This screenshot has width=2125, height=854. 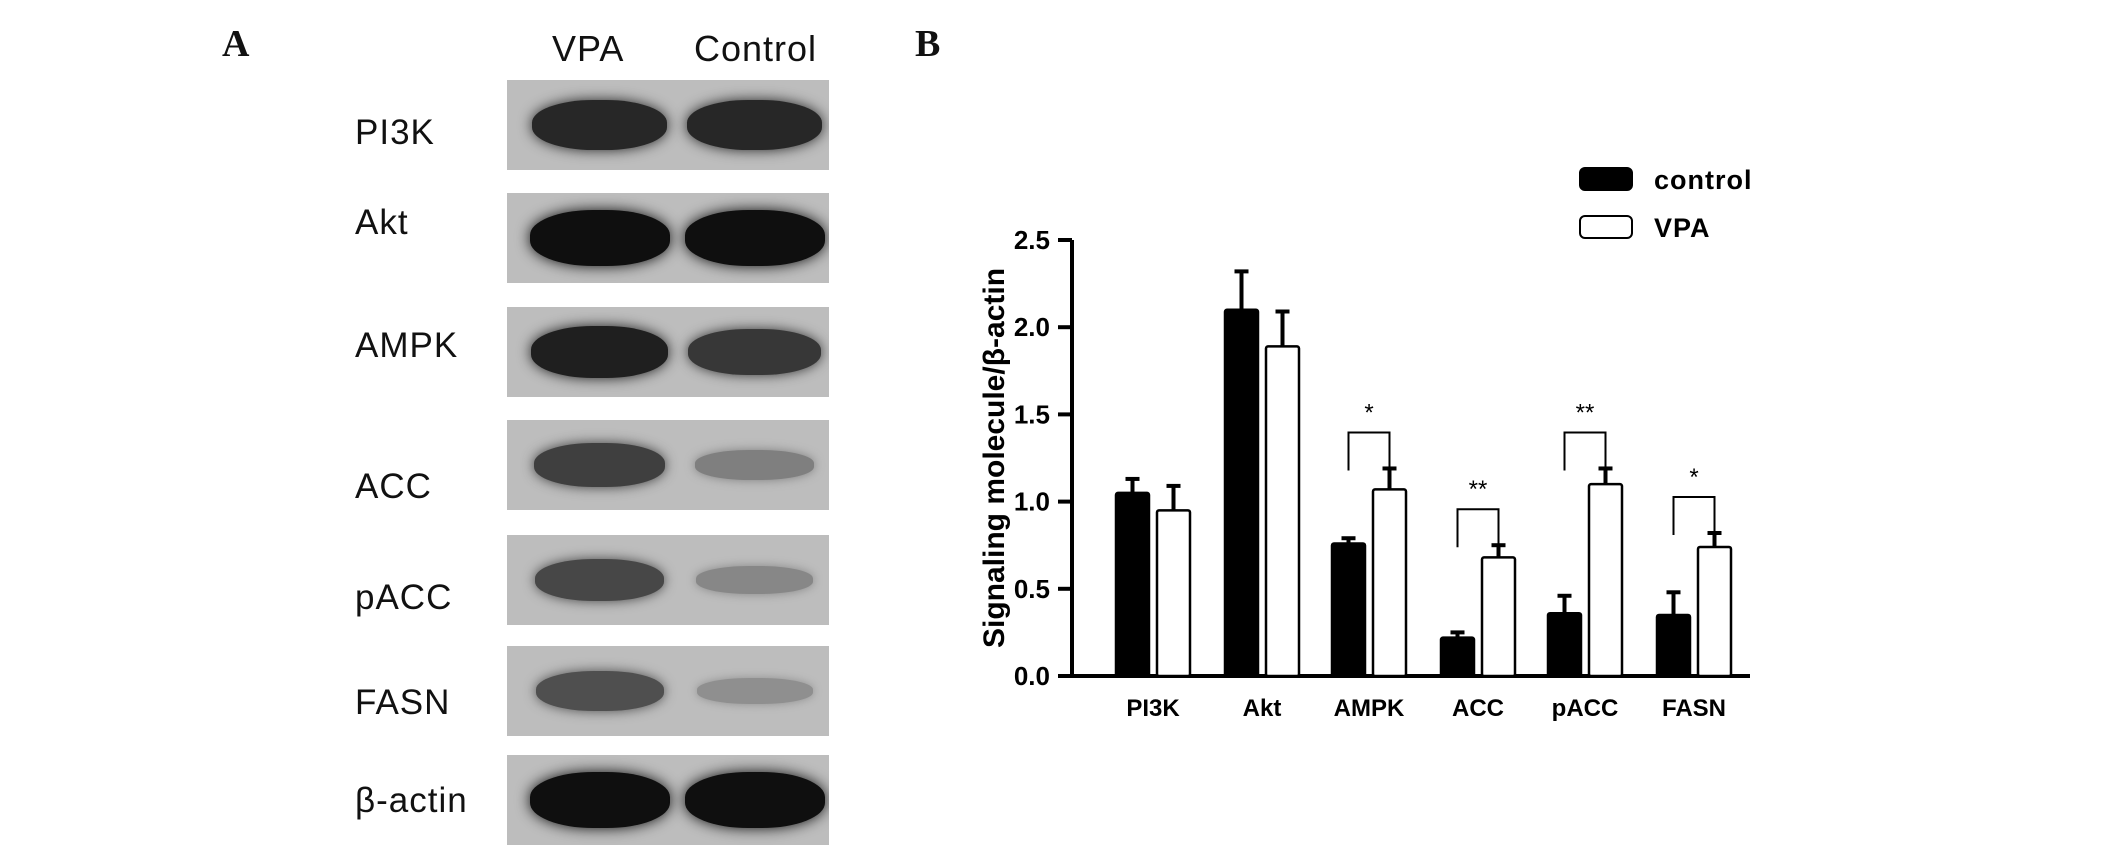 I want to click on x-tick-label: AMPK, so click(x=1369, y=708).